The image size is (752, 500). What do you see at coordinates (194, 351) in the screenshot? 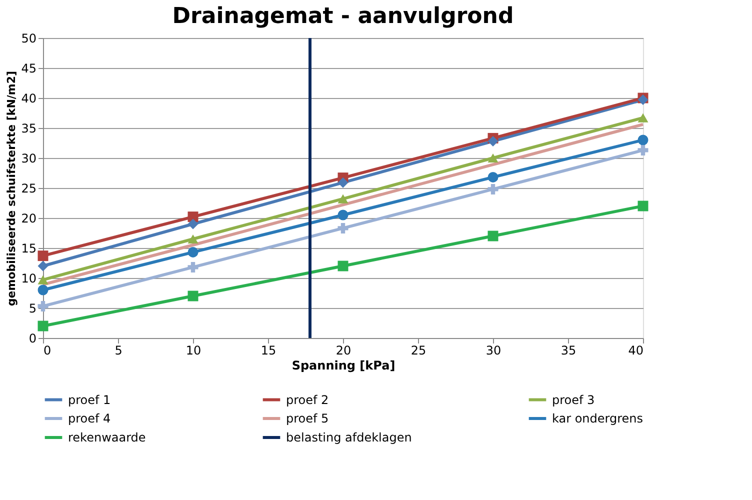
I see `x-tick-label: 10` at bounding box center [194, 351].